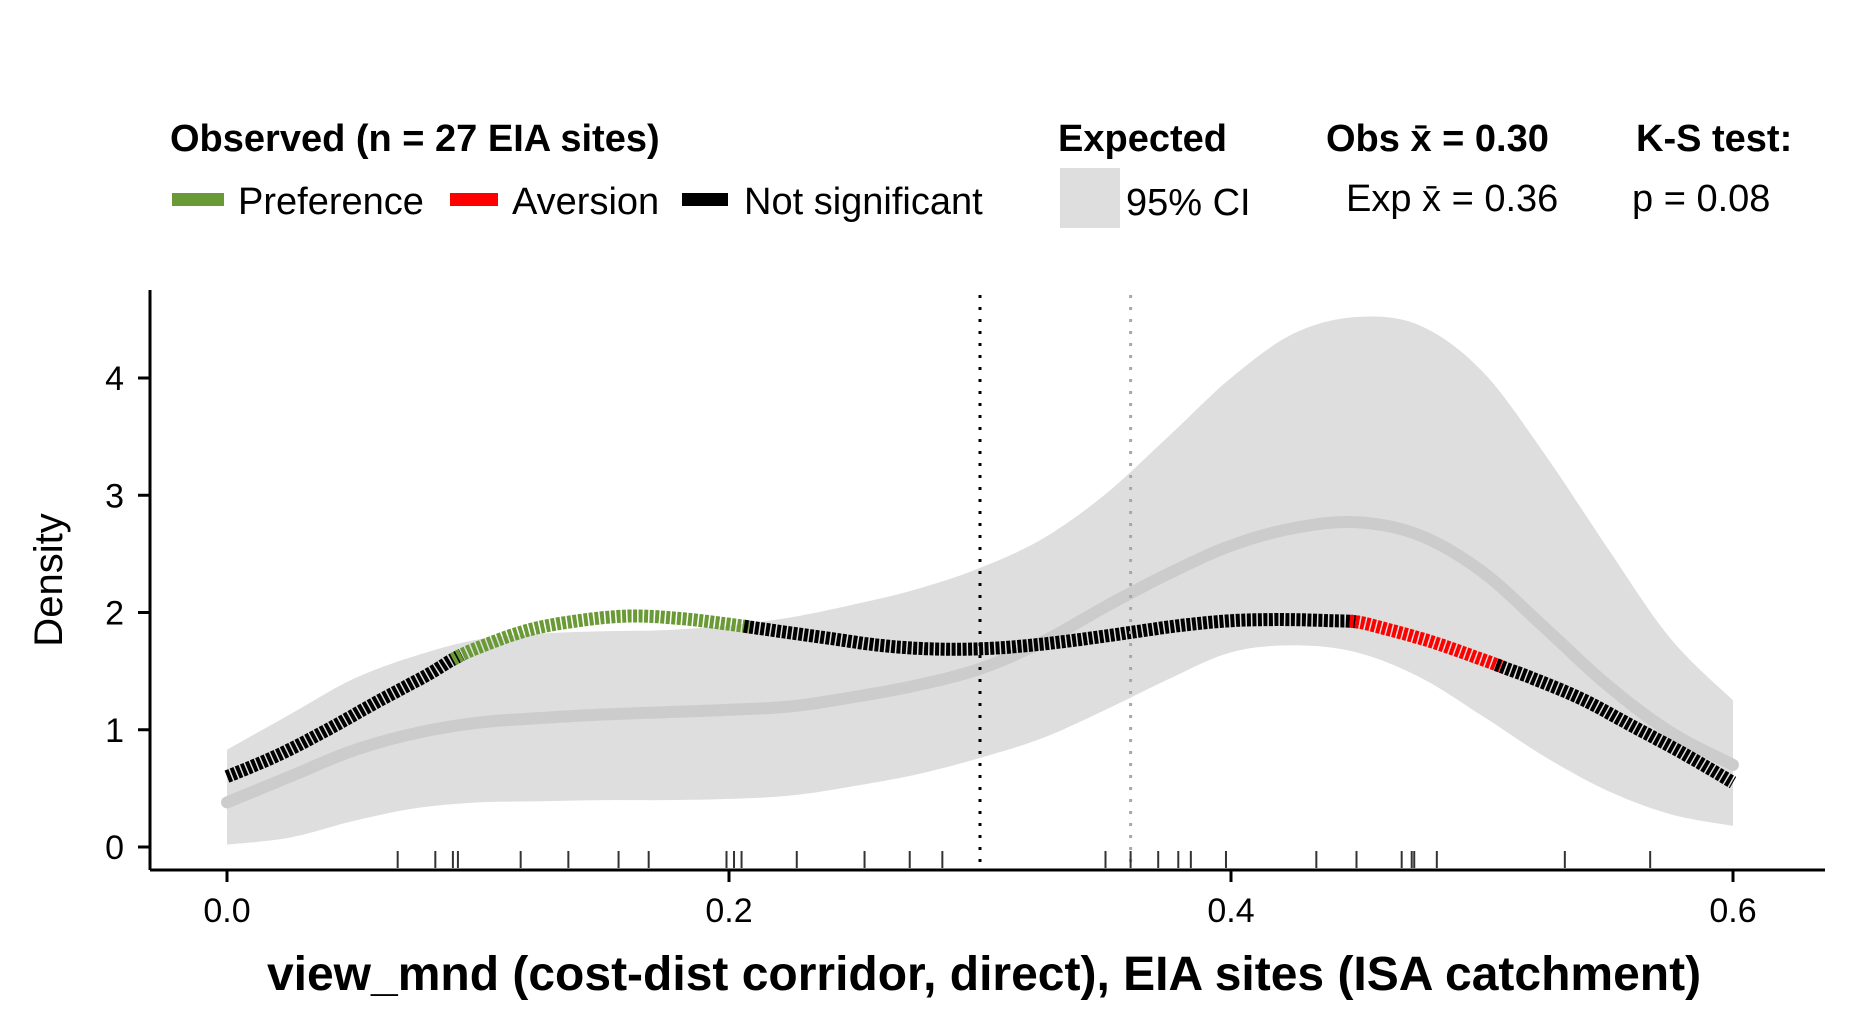 This screenshot has height=1020, width=1860. Describe the element at coordinates (1714, 139) in the screenshot. I see `legend-ks-title: K-S test:` at that location.